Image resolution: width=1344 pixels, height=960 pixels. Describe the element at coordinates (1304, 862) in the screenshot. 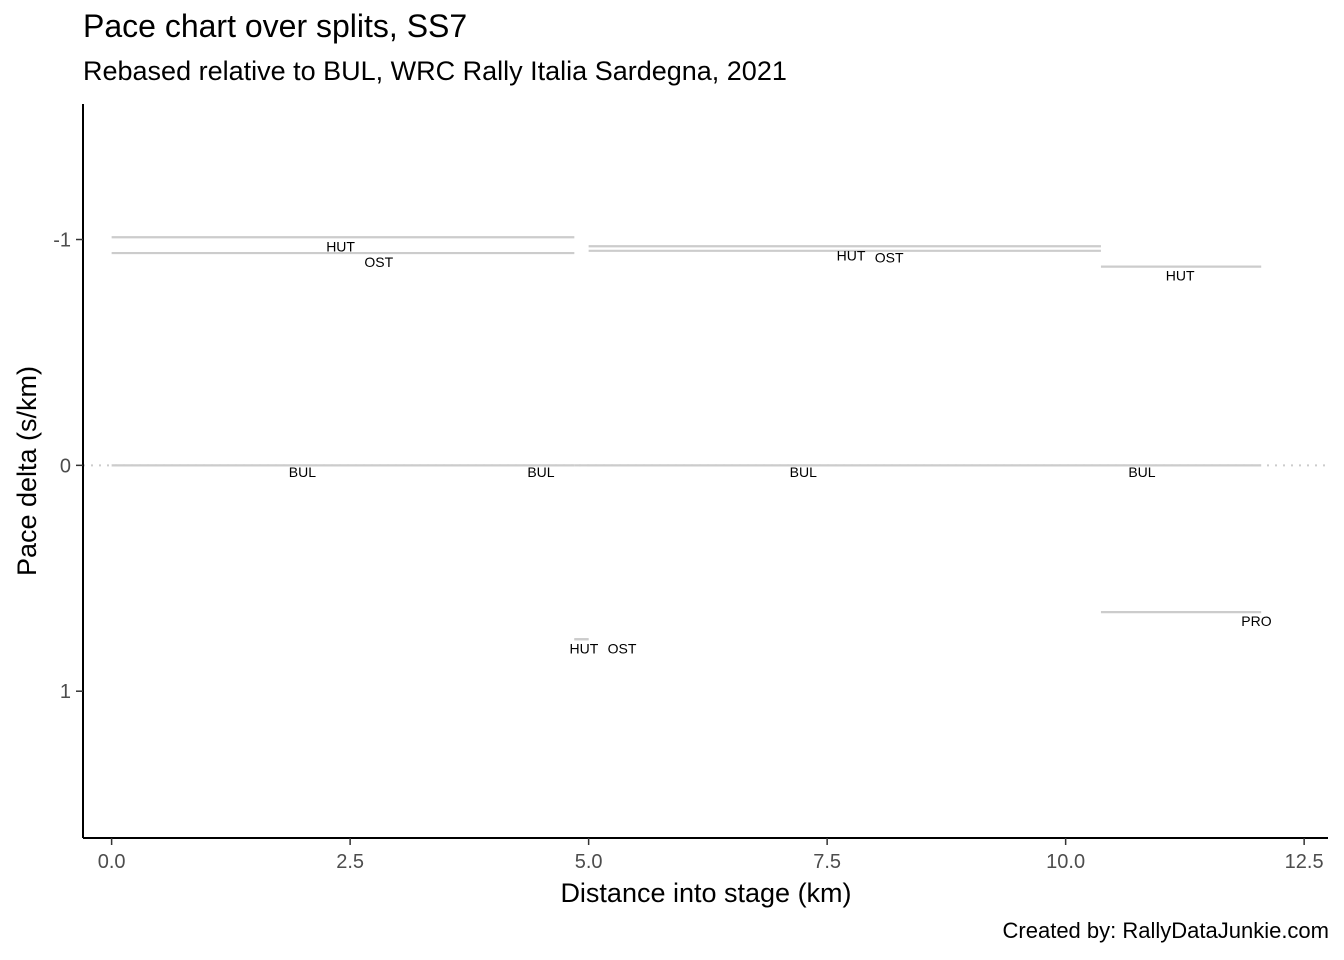

I see `x-tick-label: 12.5` at that location.